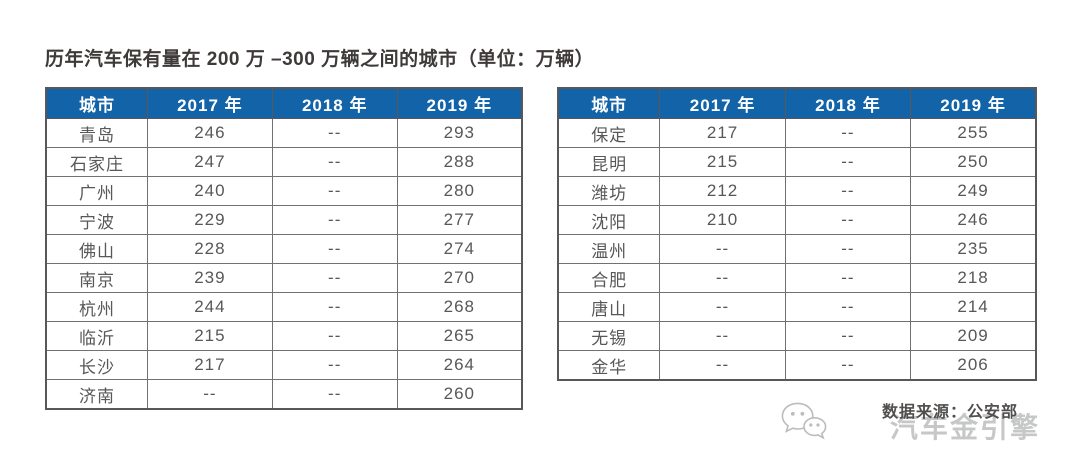 The width and height of the screenshot is (1080, 471). What do you see at coordinates (797, 220) in the screenshot?
I see `table-row: 沈阳 210 -- 246` at bounding box center [797, 220].